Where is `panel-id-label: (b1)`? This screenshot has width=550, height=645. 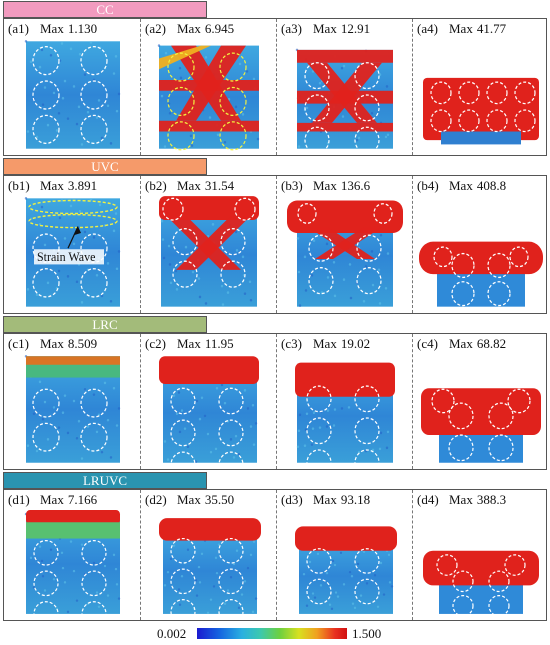 panel-id-label: (b1) is located at coordinates (19, 185).